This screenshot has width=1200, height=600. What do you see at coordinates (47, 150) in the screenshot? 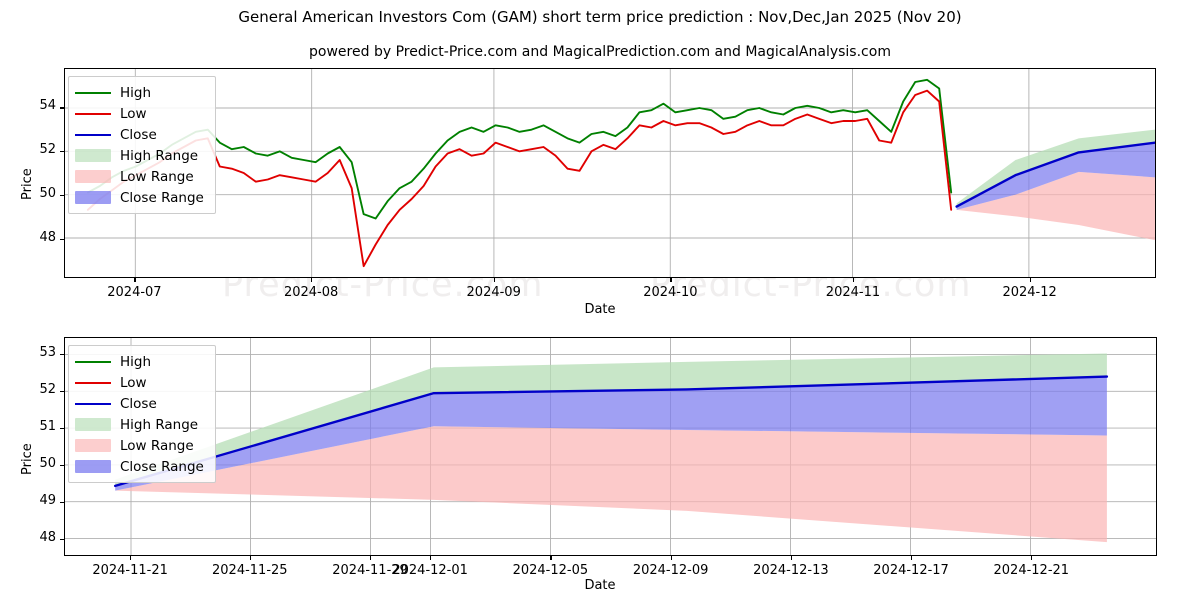
I see `top-y-tick: 52` at bounding box center [47, 150].